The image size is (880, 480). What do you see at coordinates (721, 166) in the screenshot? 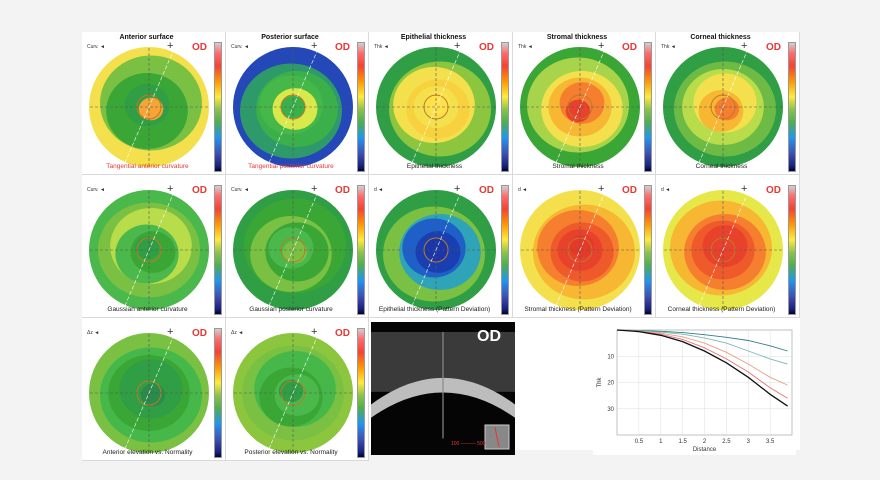
I see `map-caption: Corneal thickness` at bounding box center [721, 166].